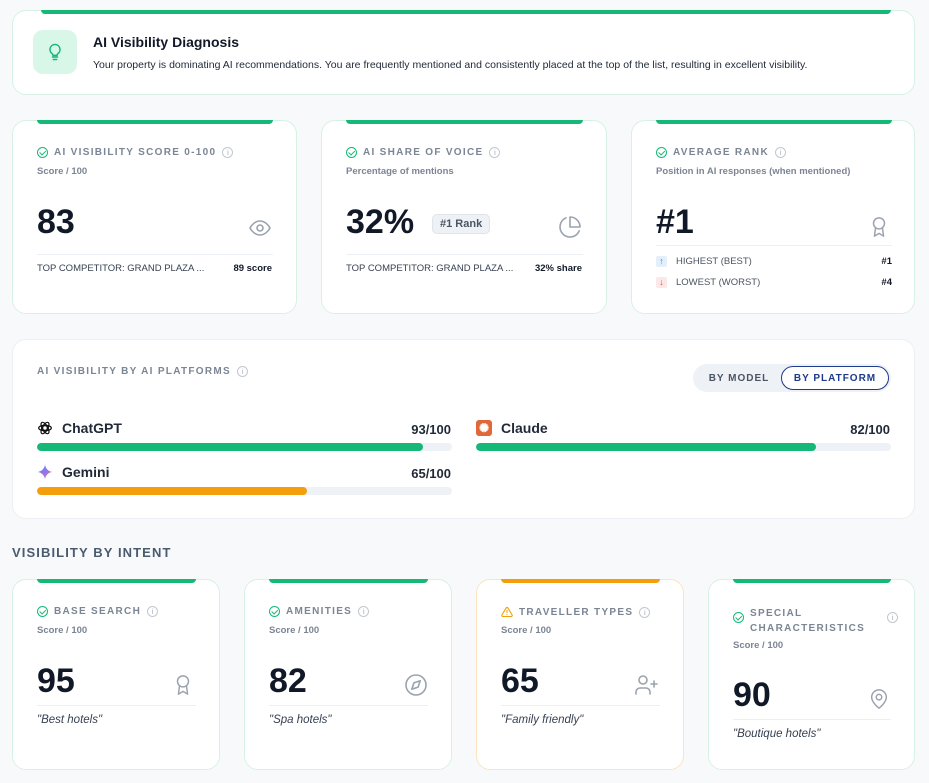  I want to click on arrow-down-icon: ↓, so click(661, 282).